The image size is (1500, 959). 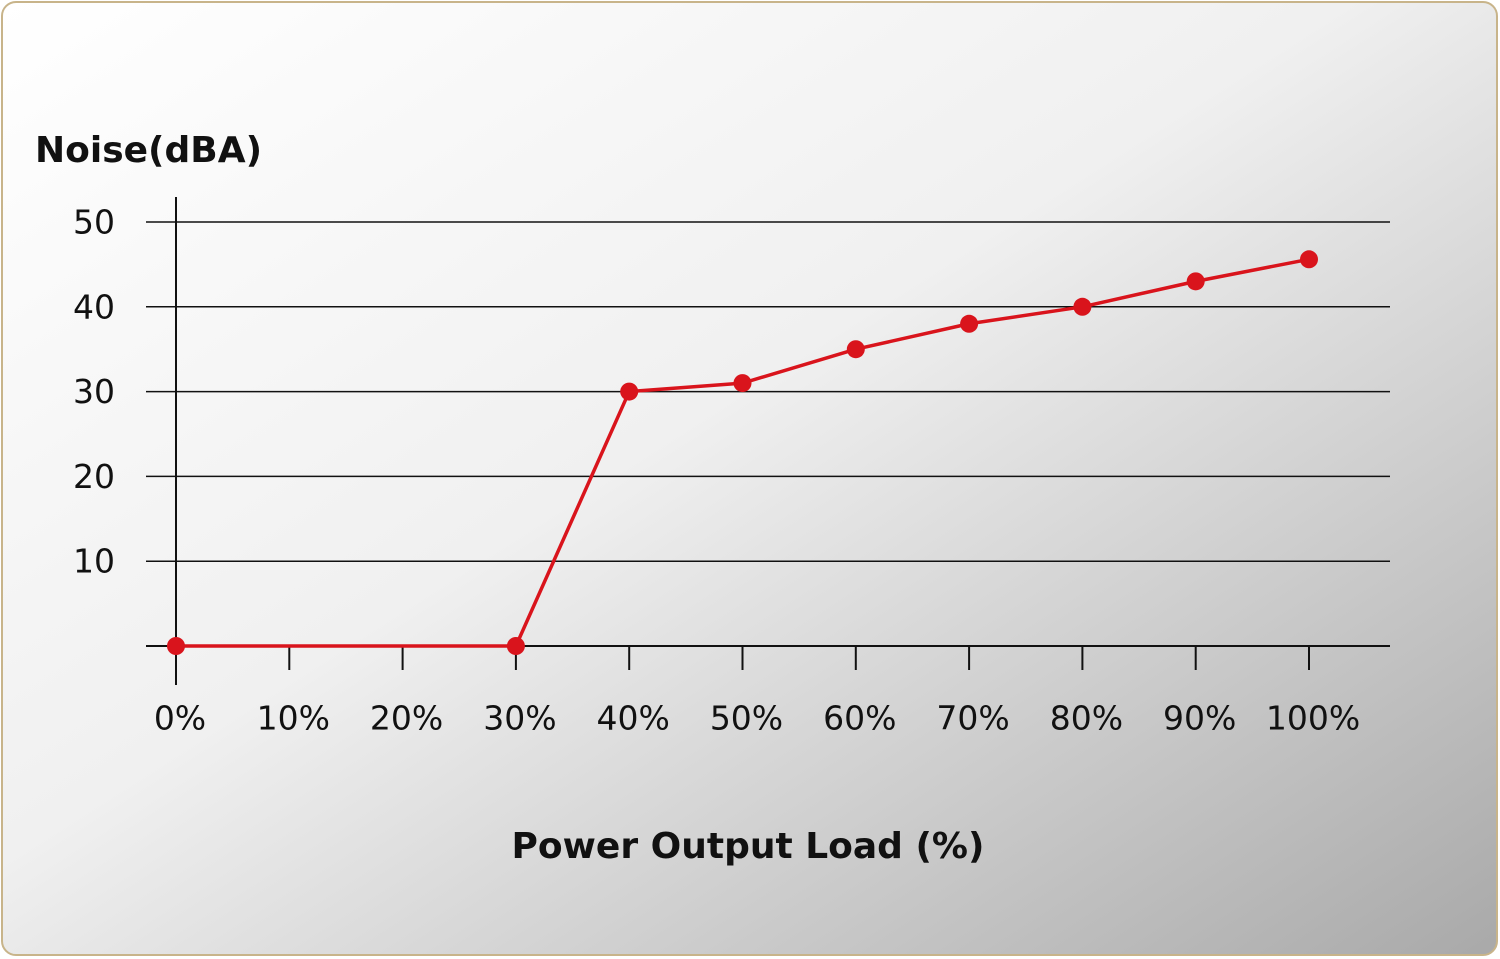 What do you see at coordinates (746, 718) in the screenshot?
I see `x-tick-label: 50%` at bounding box center [746, 718].